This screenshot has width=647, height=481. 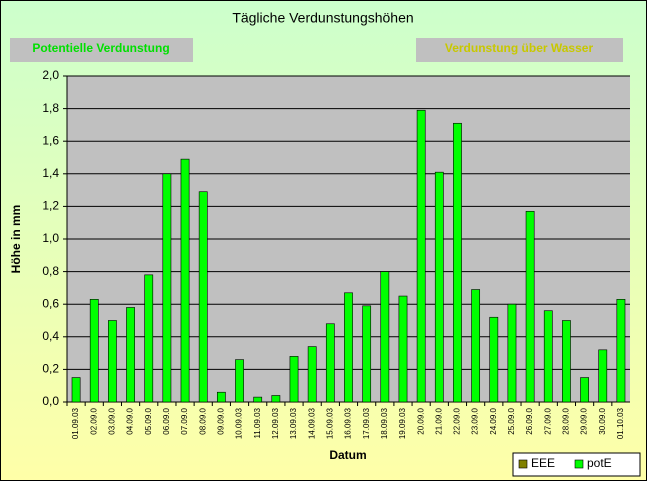 What do you see at coordinates (50, 303) in the screenshot?
I see `y-tick-label: 0,6` at bounding box center [50, 303].